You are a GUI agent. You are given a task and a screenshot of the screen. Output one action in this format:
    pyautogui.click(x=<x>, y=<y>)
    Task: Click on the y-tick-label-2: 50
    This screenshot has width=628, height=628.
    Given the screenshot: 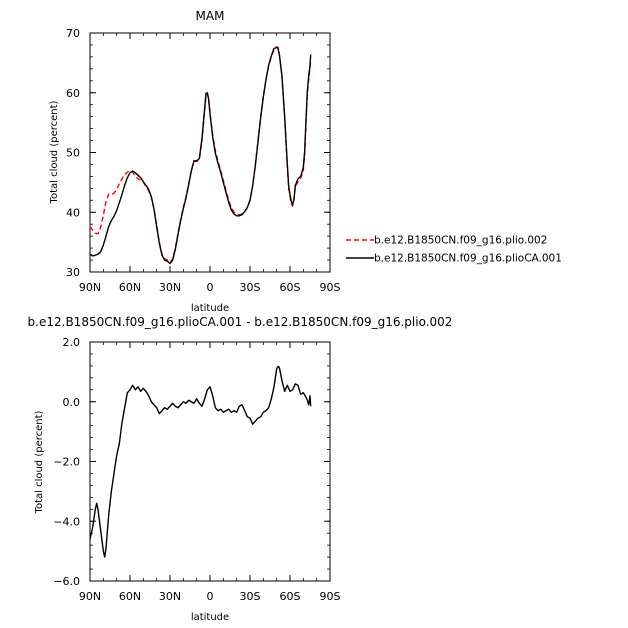 What is the action you would take?
    pyautogui.click(x=73, y=153)
    